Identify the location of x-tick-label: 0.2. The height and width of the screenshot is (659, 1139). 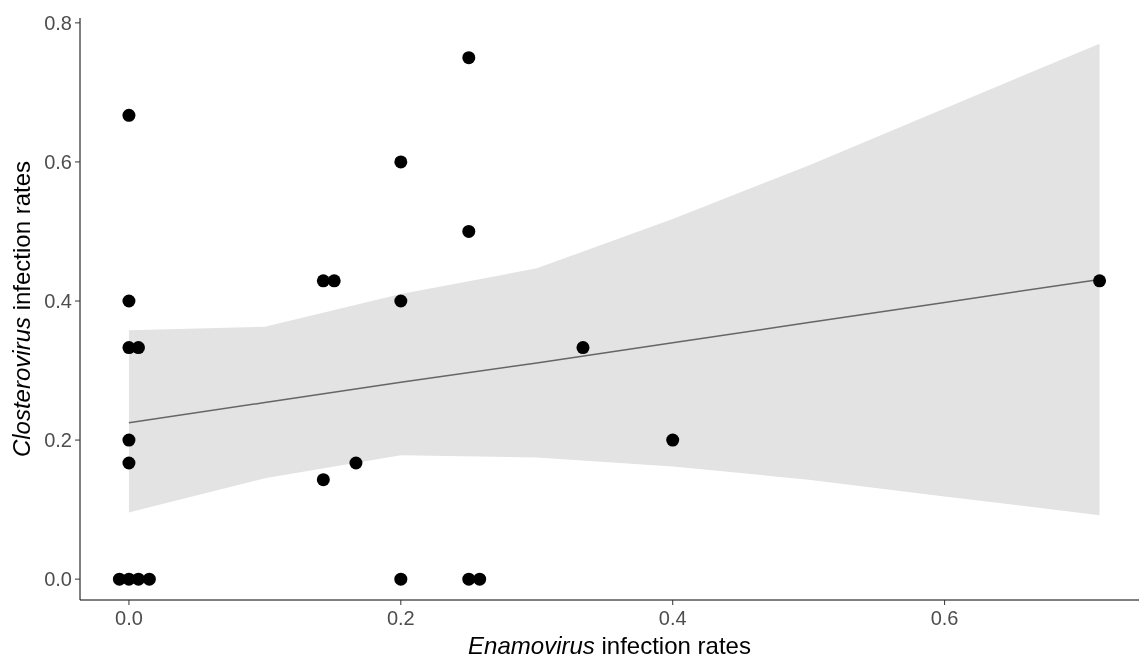
(400, 618).